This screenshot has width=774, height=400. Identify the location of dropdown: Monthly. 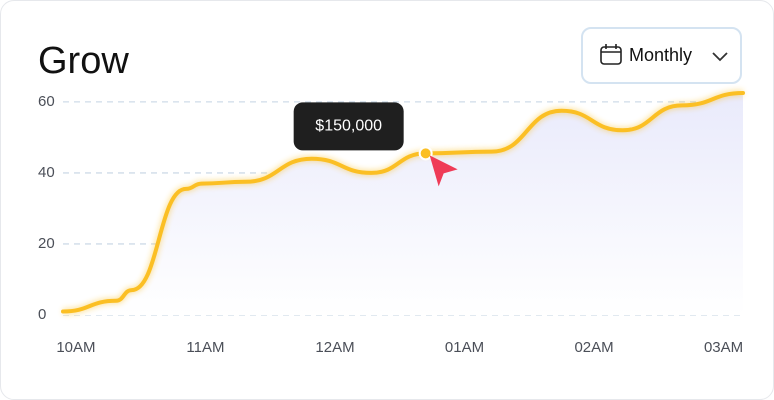
(661, 55).